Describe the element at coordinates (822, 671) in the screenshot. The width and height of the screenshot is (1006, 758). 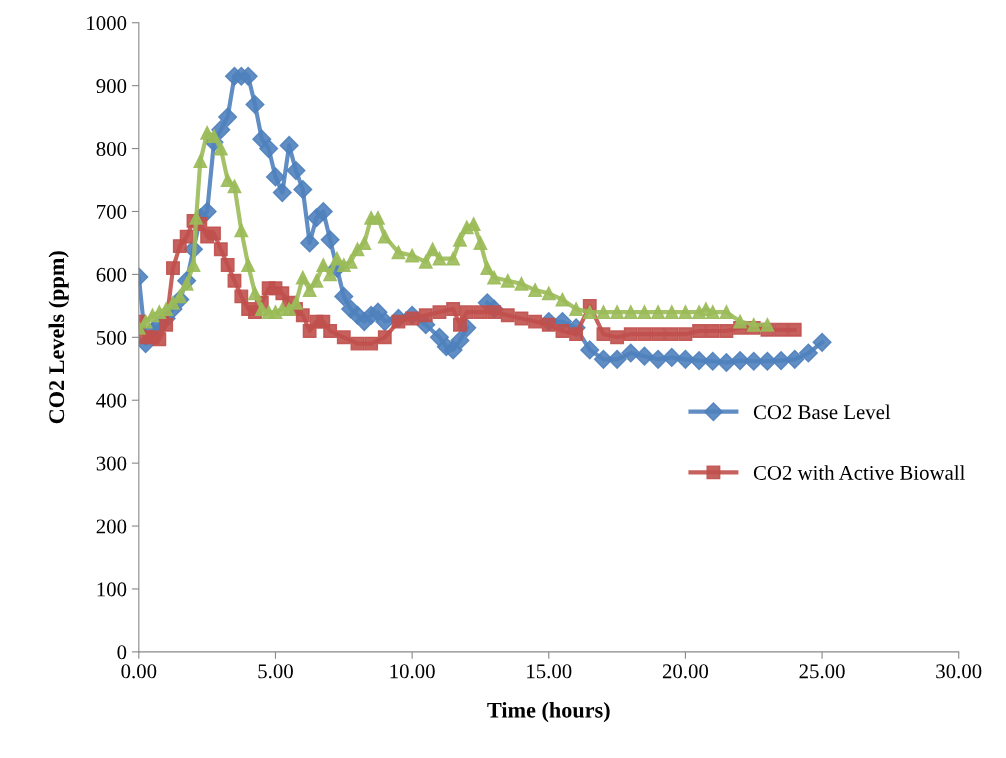
I see `x-tick-label: 25.00` at that location.